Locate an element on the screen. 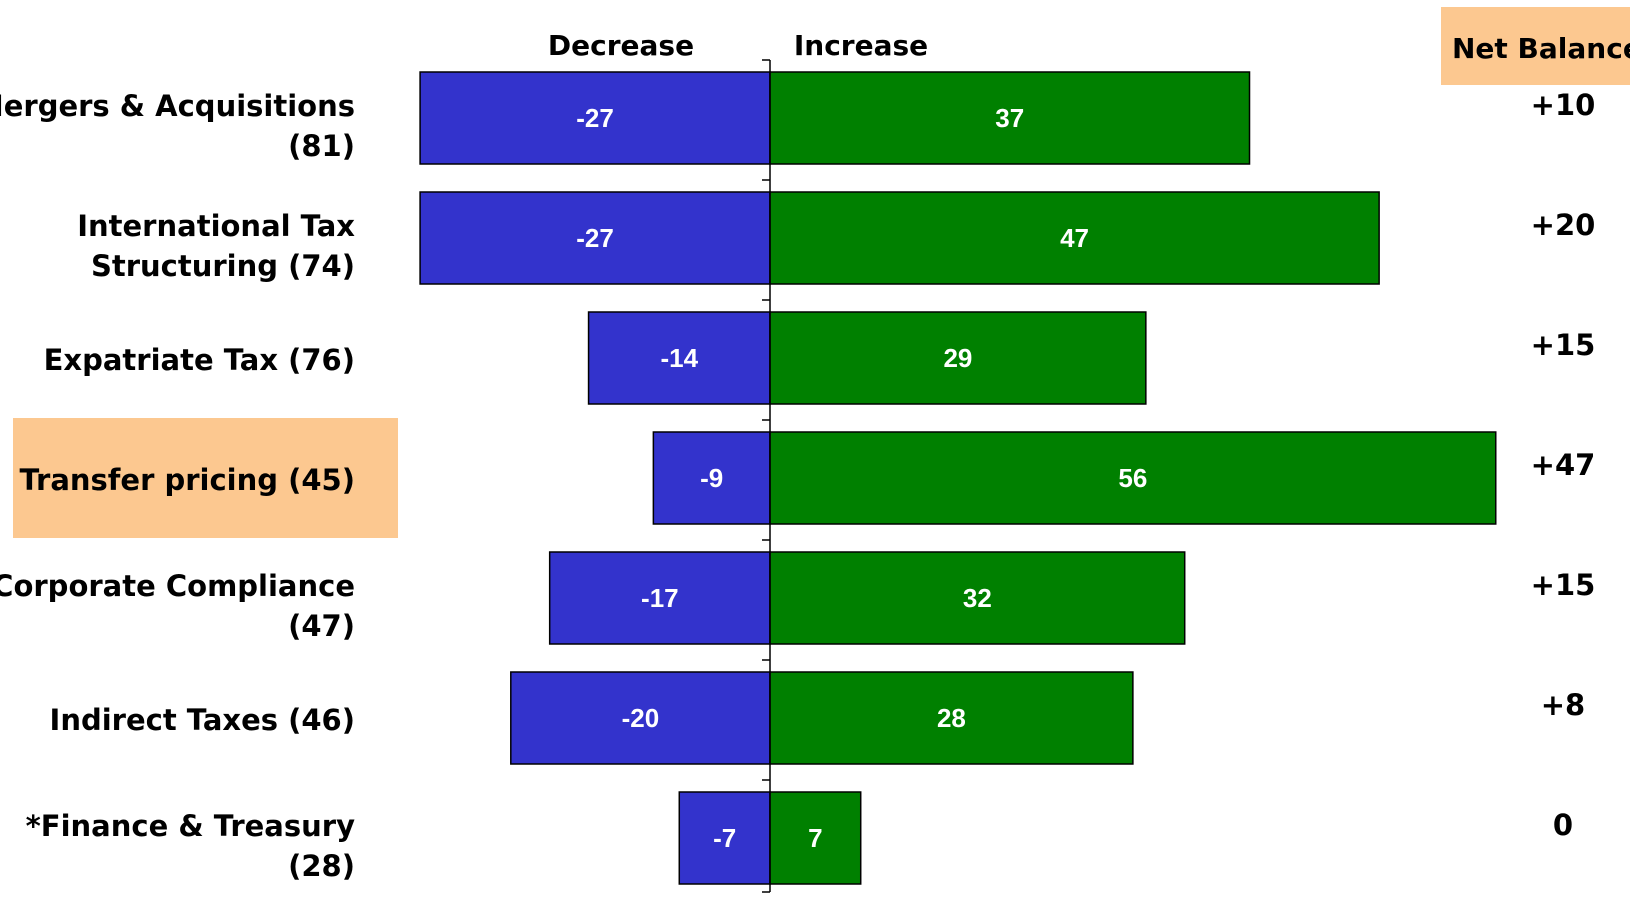 The width and height of the screenshot is (1630, 908). increase-value-label: 47 is located at coordinates (1074, 238).